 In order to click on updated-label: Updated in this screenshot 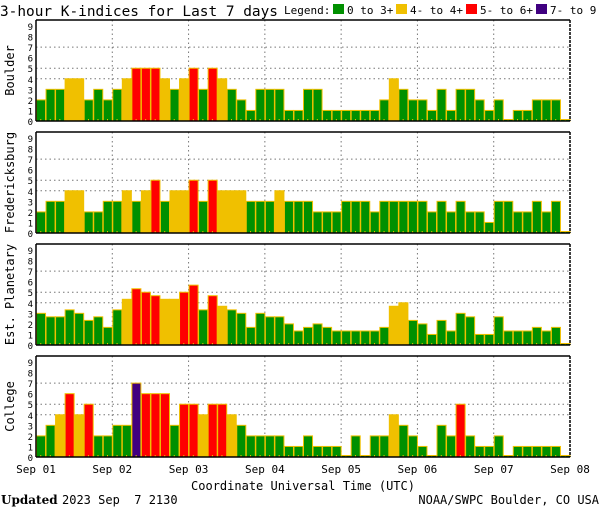, I will do `click(29, 500)`.